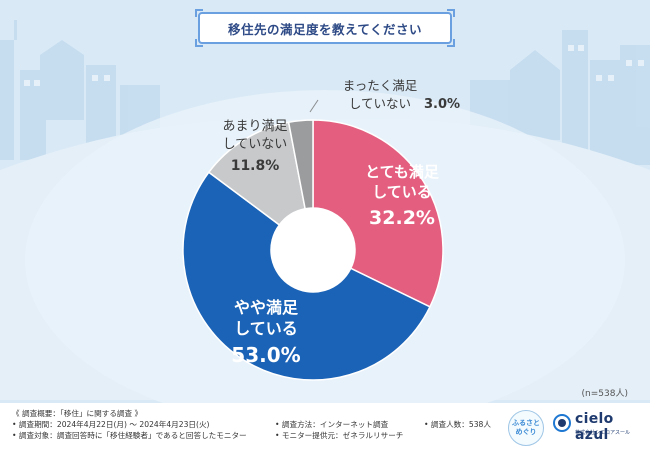 The image size is (650, 450). What do you see at coordinates (442, 104) in the screenshot?
I see `slice-value-4: 3.0%` at bounding box center [442, 104].